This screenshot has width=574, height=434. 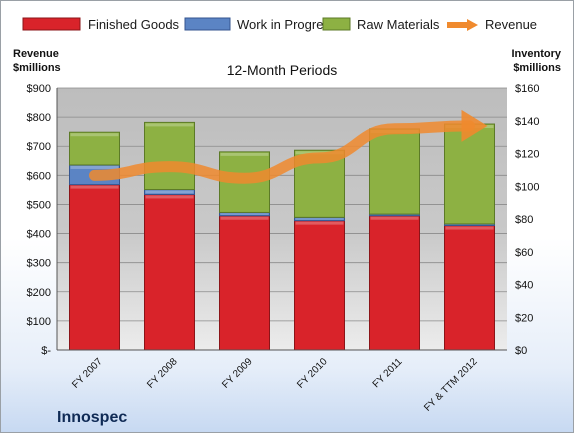 What do you see at coordinates (282, 70) in the screenshot?
I see `chart-subtitle: 12-Month Periods` at bounding box center [282, 70].